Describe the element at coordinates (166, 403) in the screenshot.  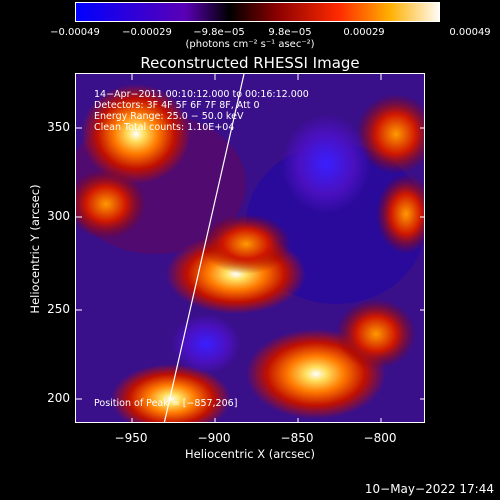
I see `annotation-peak-position: Position of Peak = [−857,206]` at that location.